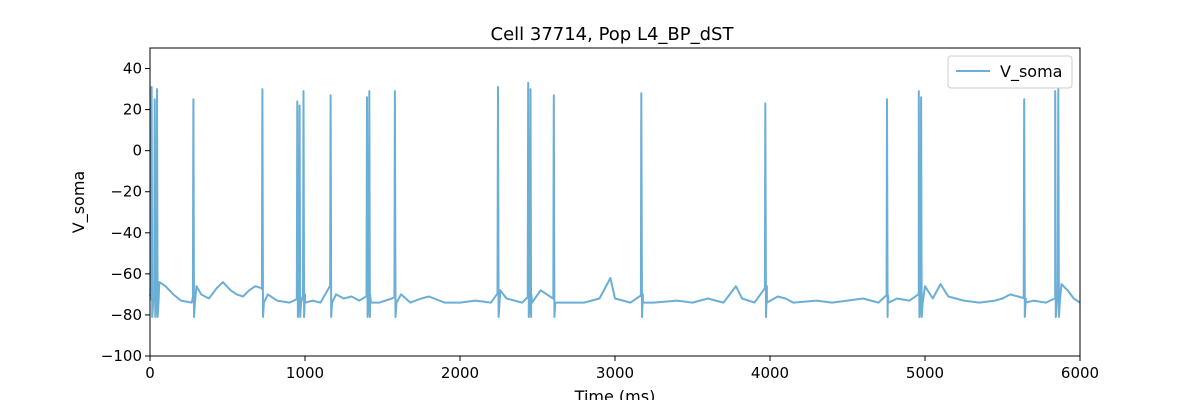  Describe the element at coordinates (613, 34) in the screenshot. I see `chart-title: Cell 37714, Pop L4_BP_dST` at that location.